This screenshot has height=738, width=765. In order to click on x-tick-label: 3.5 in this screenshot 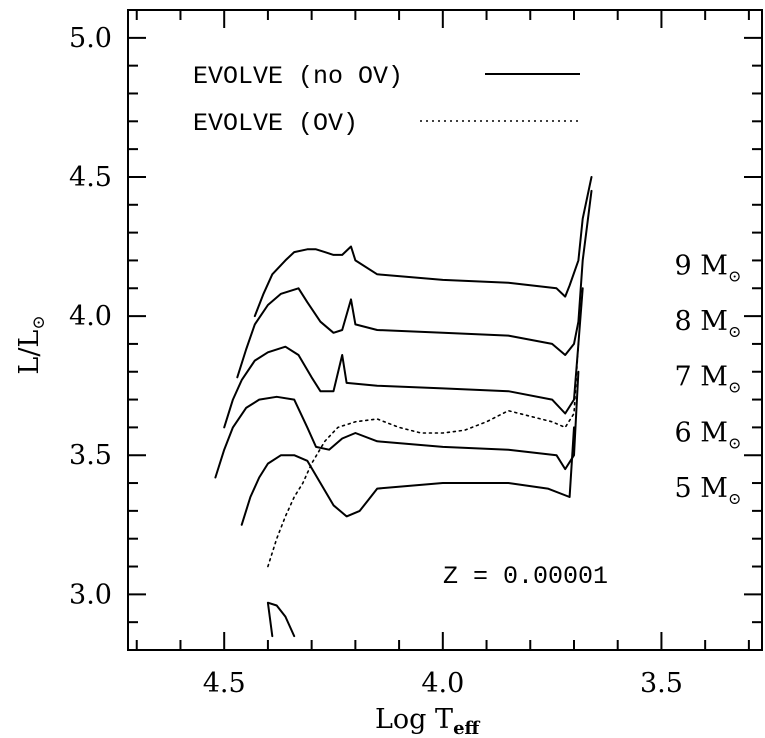, I will do `click(661, 683)`.